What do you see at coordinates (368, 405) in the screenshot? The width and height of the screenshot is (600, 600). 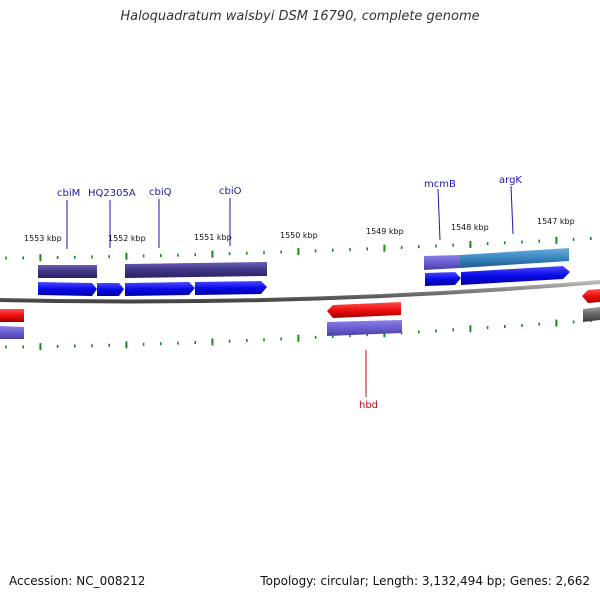 I see `gene-label-hbd: hbd` at bounding box center [368, 405].